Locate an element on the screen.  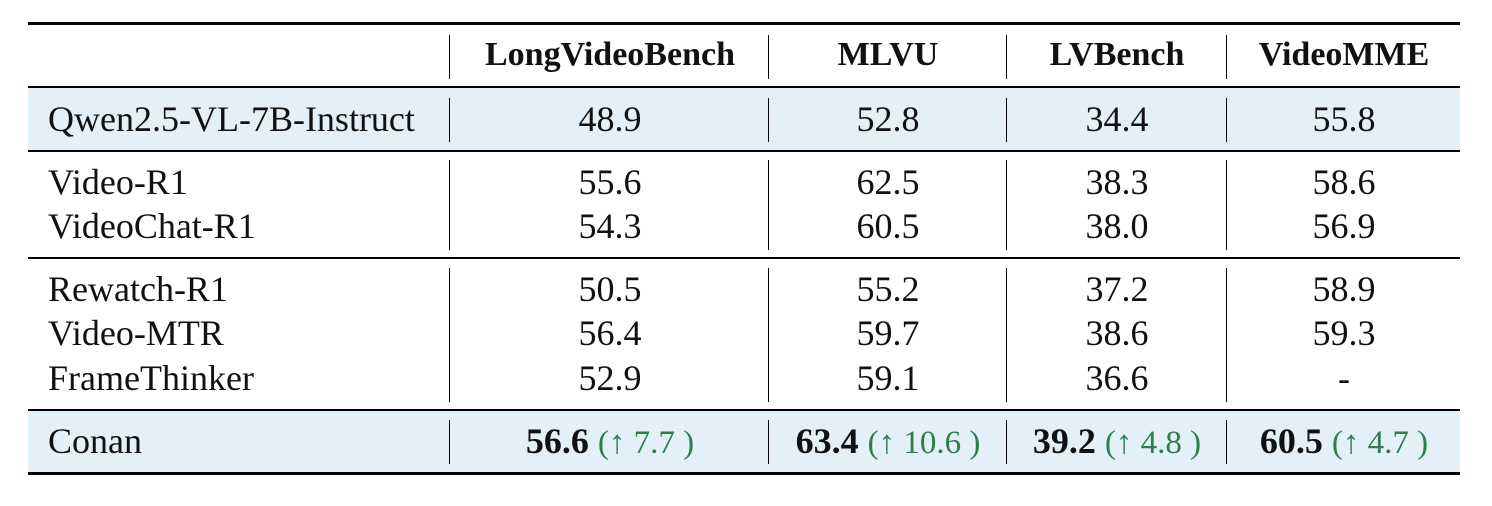
row-label-video-r1: Video-R1 is located at coordinates (118, 182).